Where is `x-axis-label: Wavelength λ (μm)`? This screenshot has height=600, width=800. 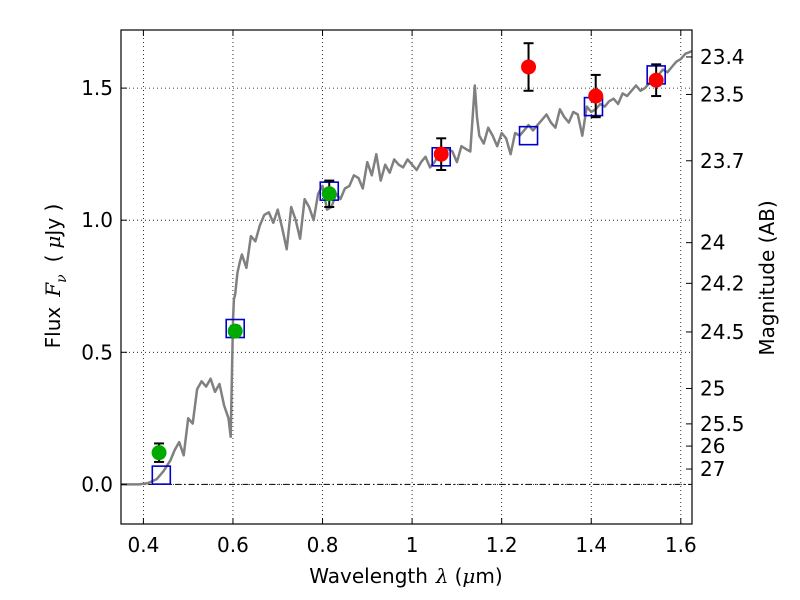
x-axis-label: Wavelength λ (μm) is located at coordinates (405, 576).